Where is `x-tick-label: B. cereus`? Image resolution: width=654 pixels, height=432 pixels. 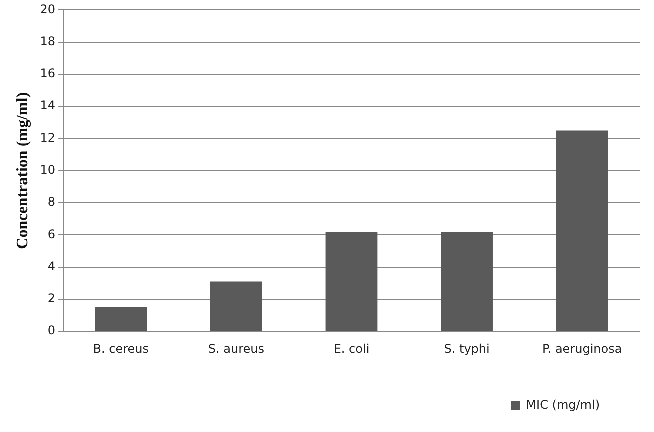
x-tick-label: B. cereus is located at coordinates (121, 349).